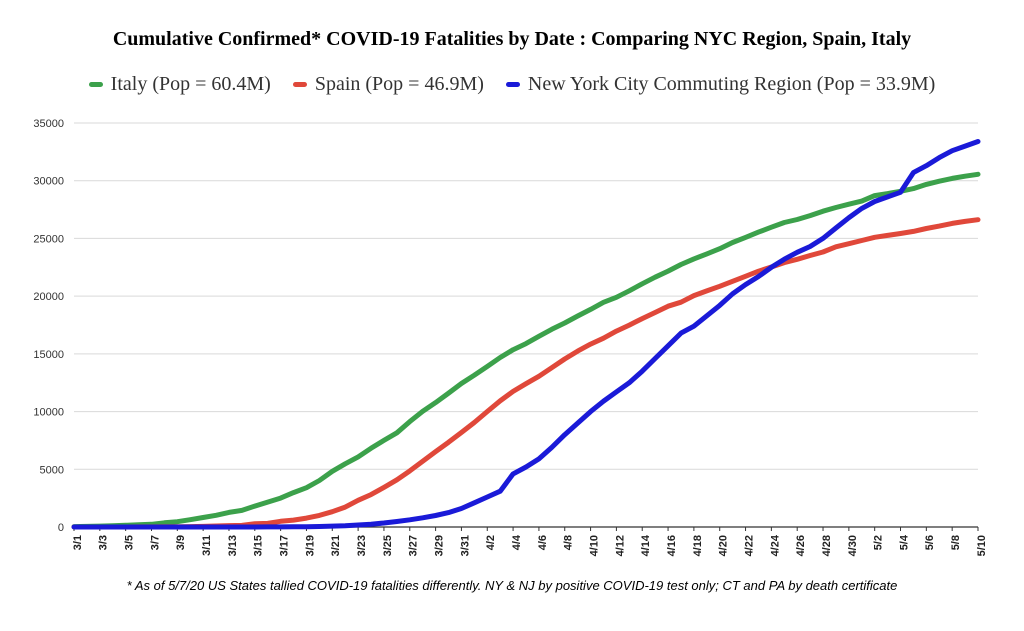 The image size is (1024, 631). Describe the element at coordinates (362, 545) in the screenshot. I see `x-tick-label: 3/23` at that location.